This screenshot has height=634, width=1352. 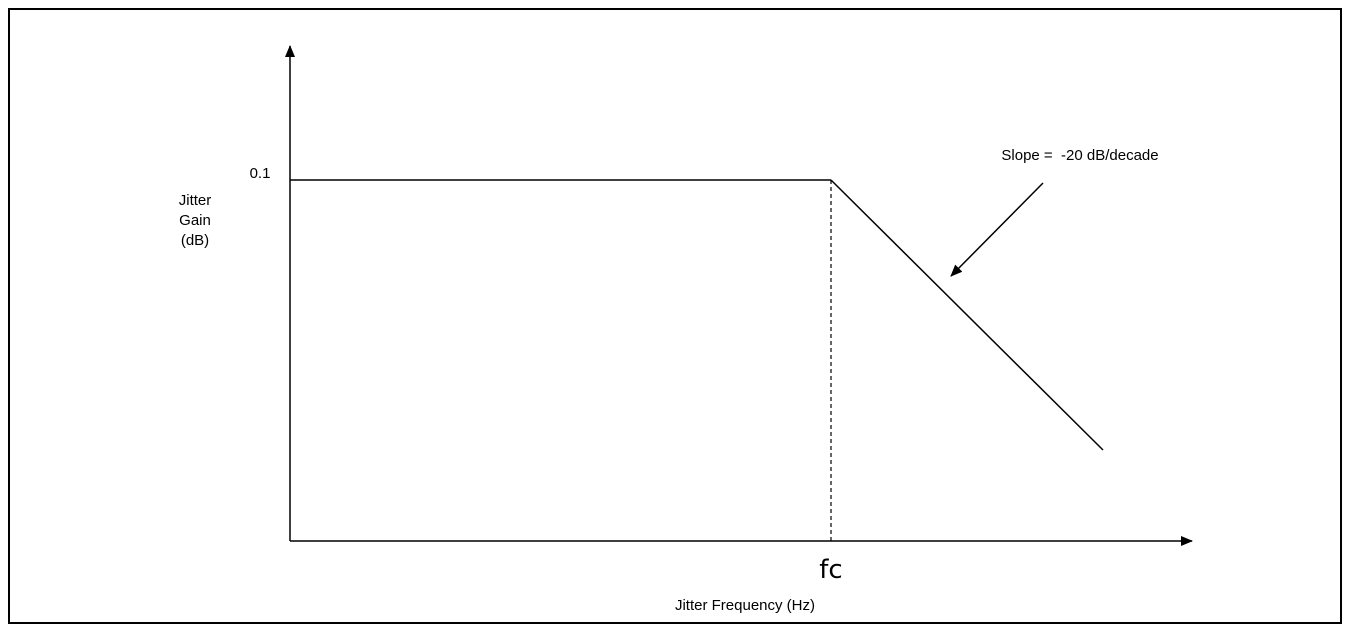 What do you see at coordinates (997, 229) in the screenshot?
I see `annotation-arrow` at bounding box center [997, 229].